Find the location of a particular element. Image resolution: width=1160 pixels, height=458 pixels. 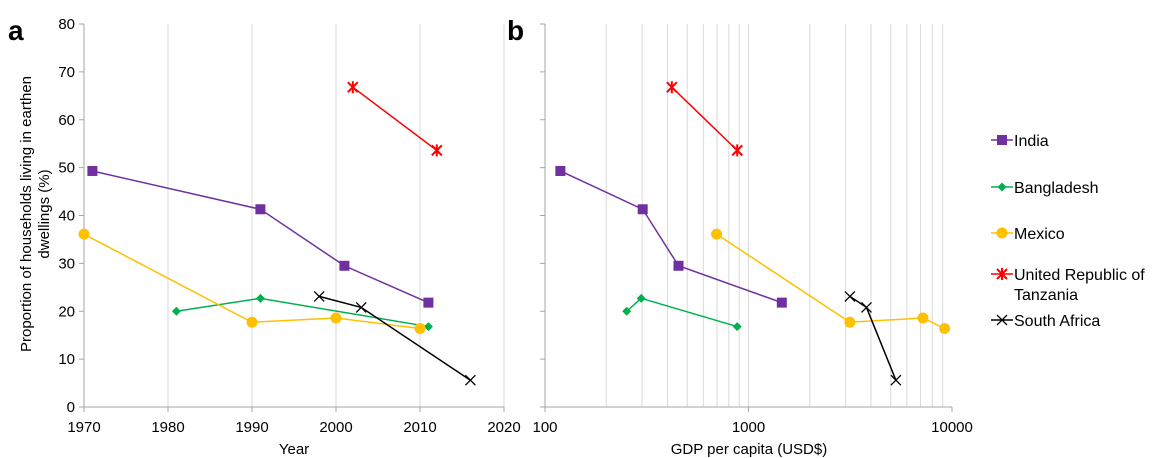

panel-a-y-tick-label: 0 is located at coordinates (71, 407).